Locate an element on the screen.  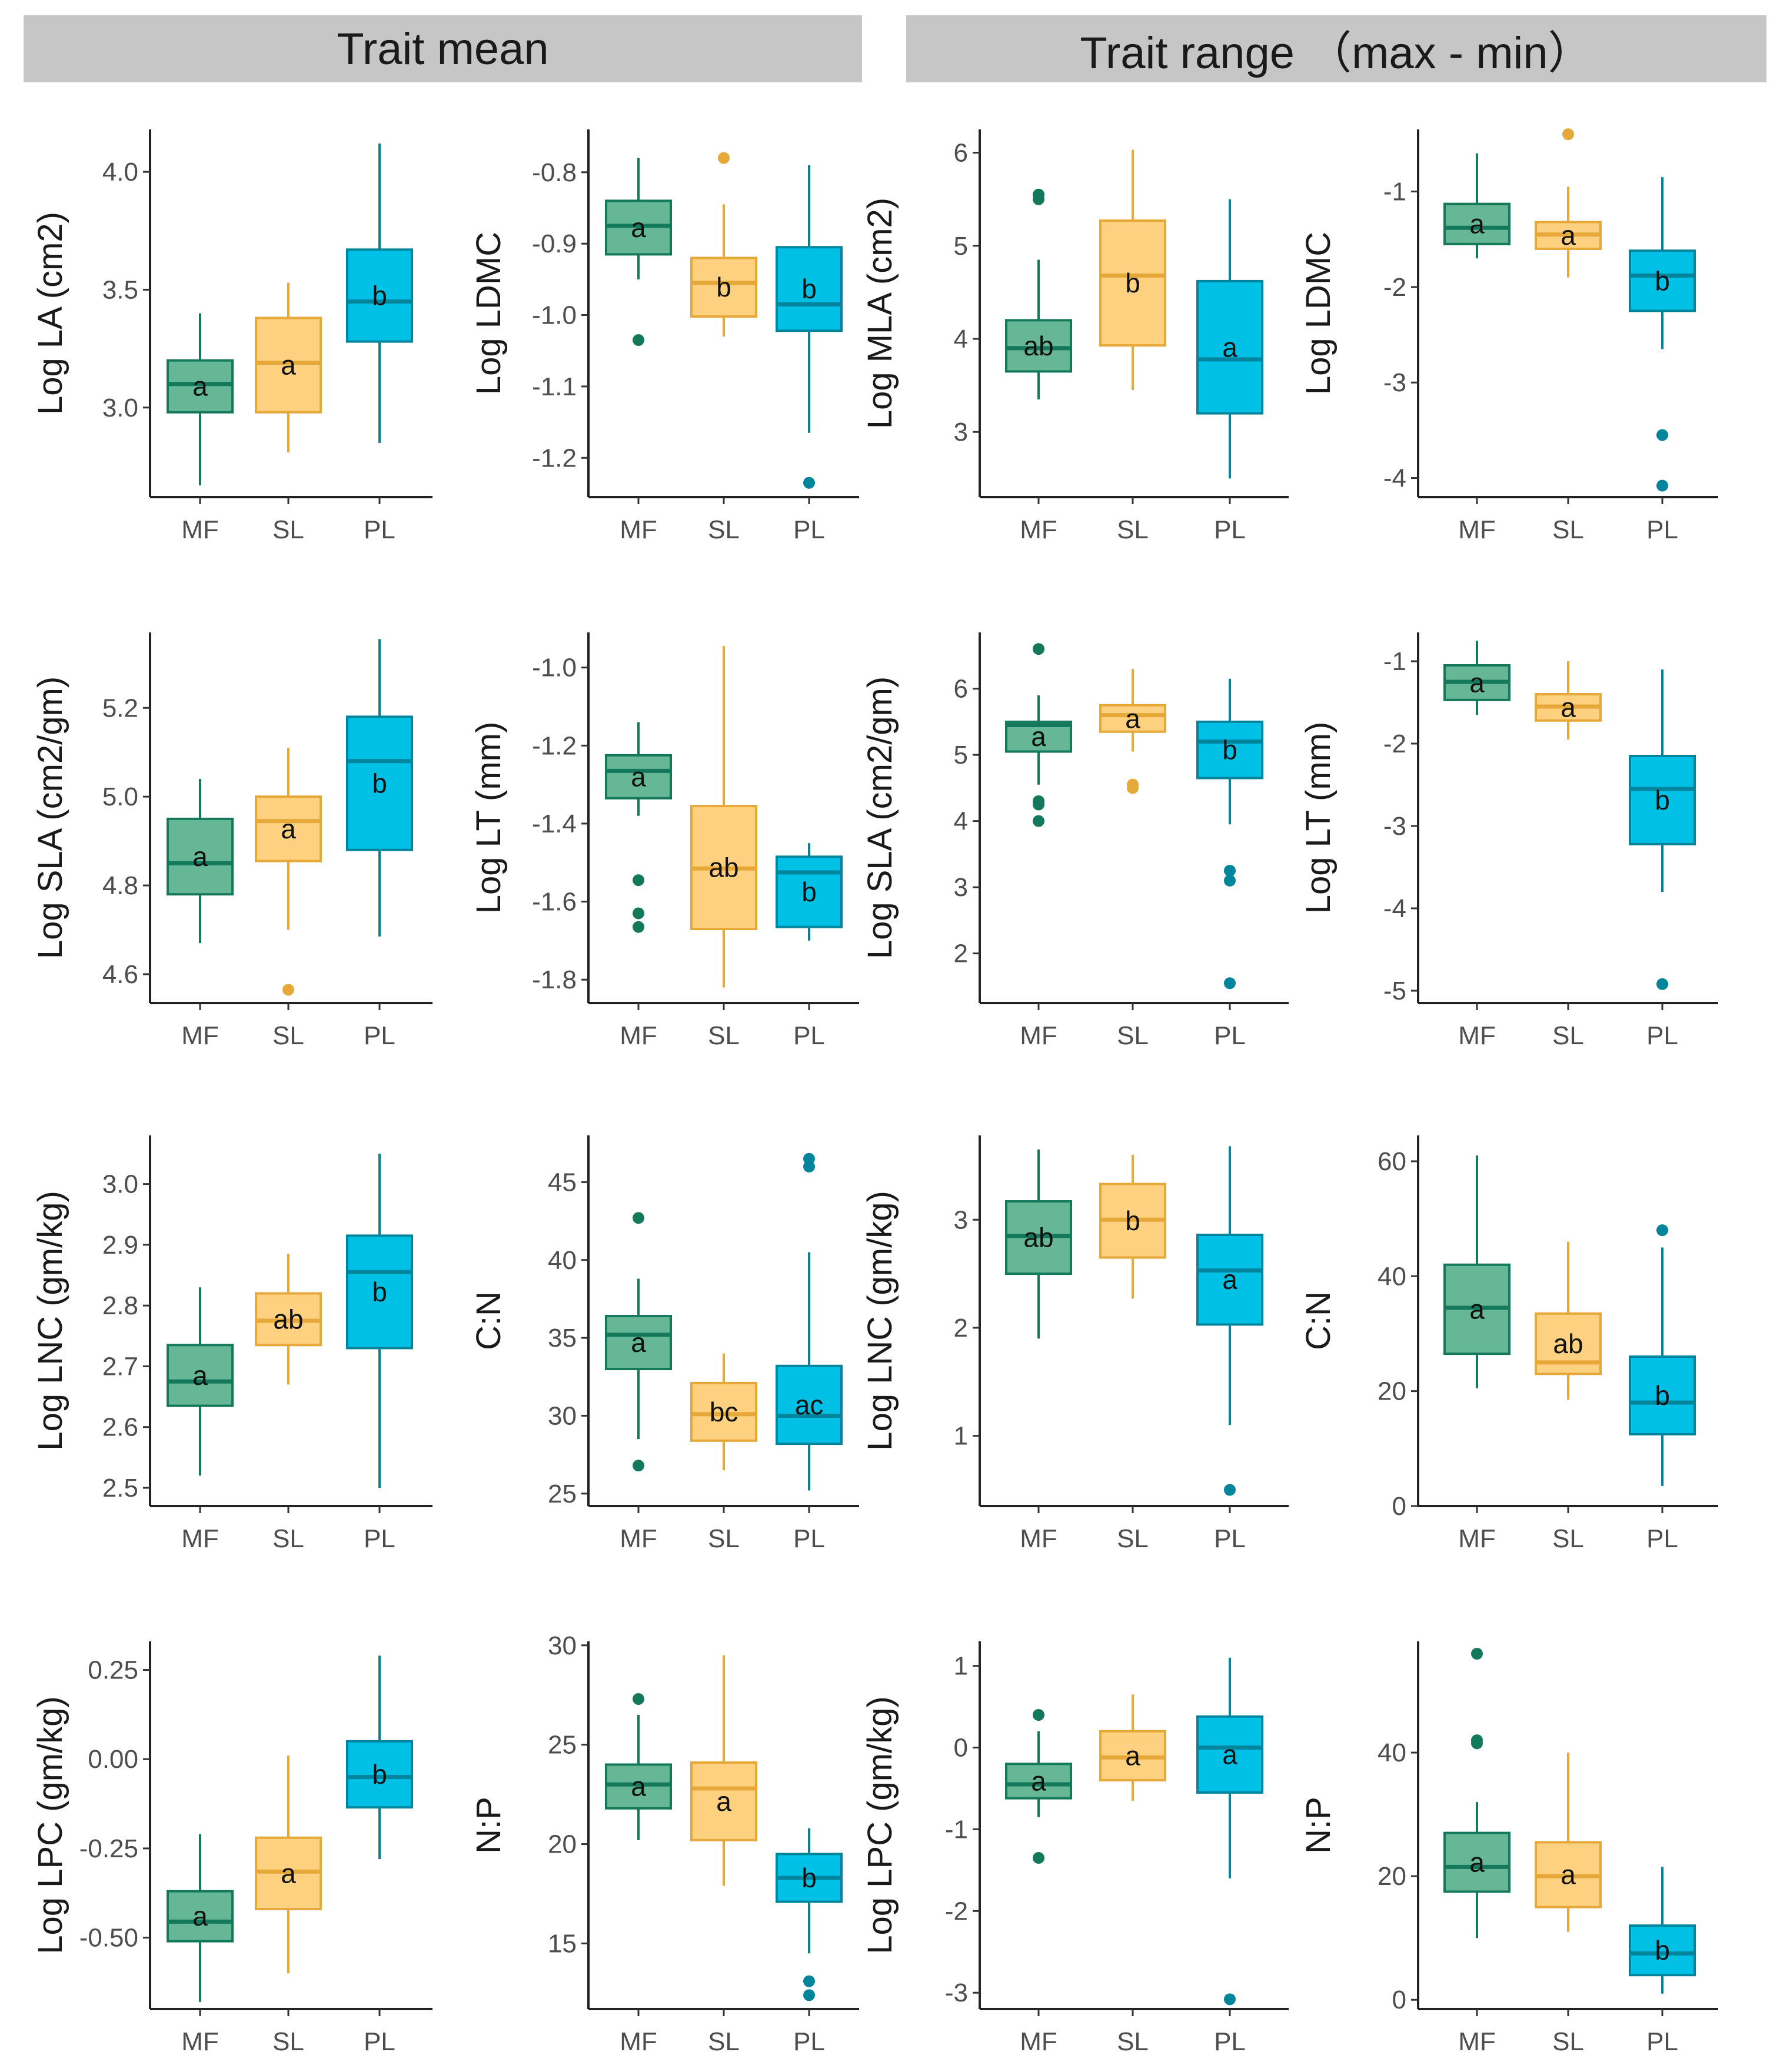
y-tick-label: 0.00 is located at coordinates (113, 1759).